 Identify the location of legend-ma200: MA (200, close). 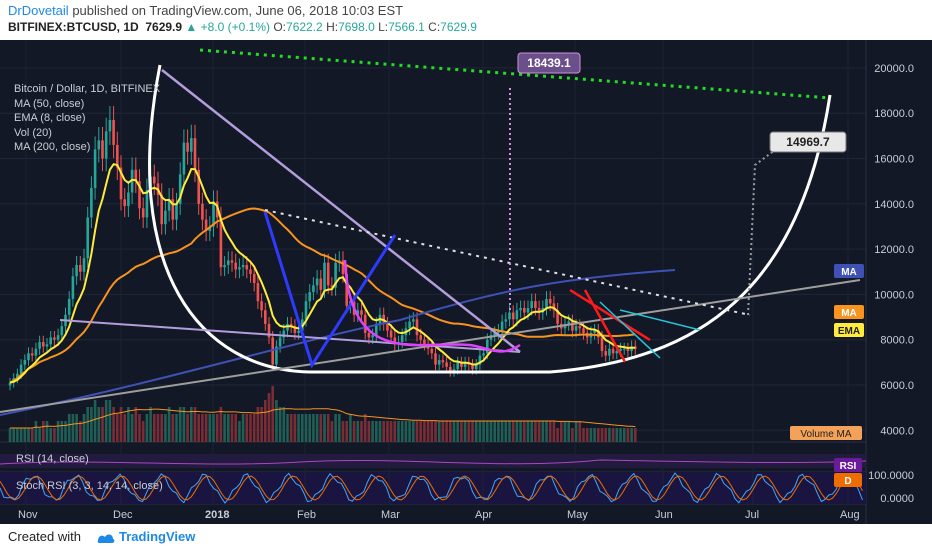
(52, 147).